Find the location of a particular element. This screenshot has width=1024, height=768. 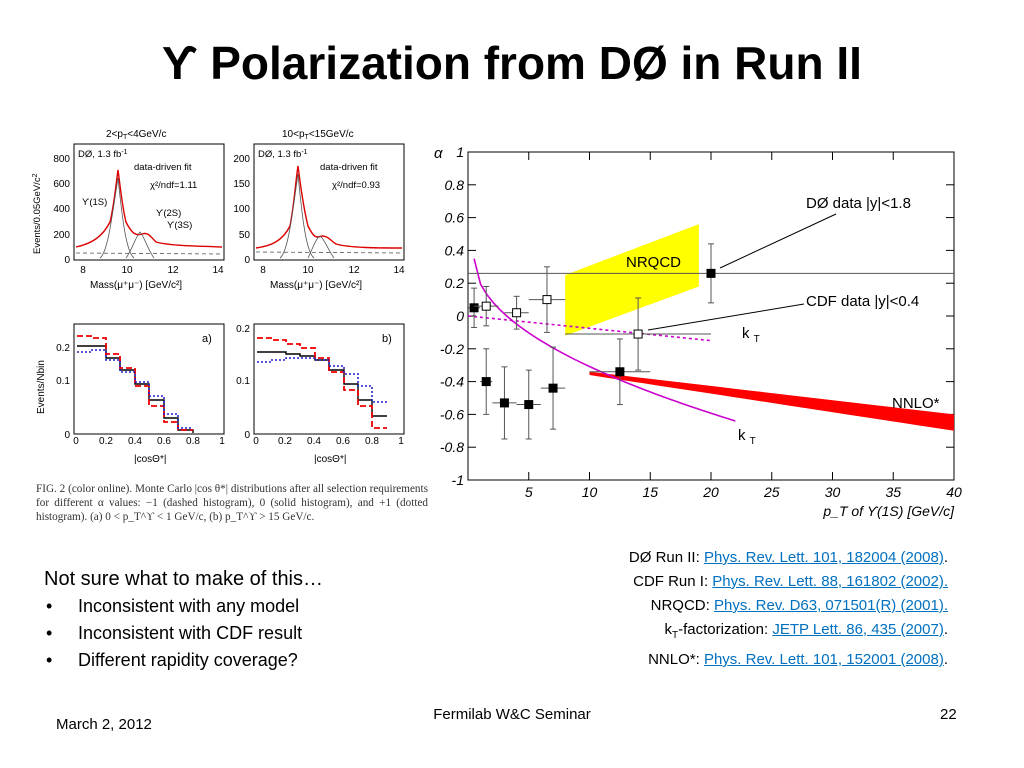

y-tick-label: 0.8 is located at coordinates (455, 185).